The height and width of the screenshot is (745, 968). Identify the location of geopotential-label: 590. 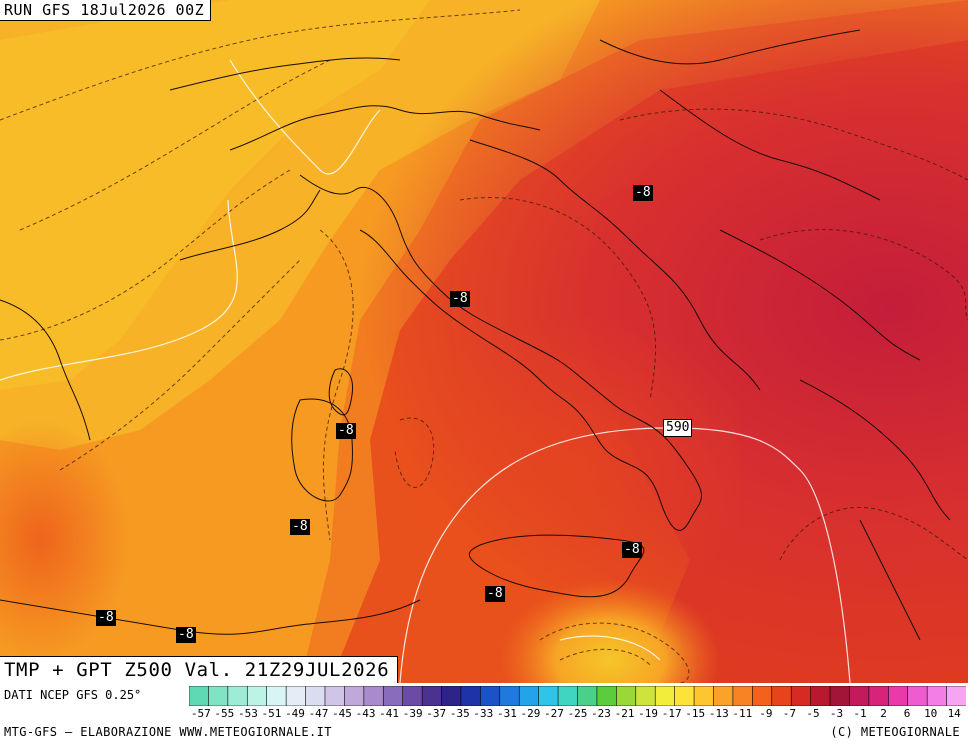
(678, 428).